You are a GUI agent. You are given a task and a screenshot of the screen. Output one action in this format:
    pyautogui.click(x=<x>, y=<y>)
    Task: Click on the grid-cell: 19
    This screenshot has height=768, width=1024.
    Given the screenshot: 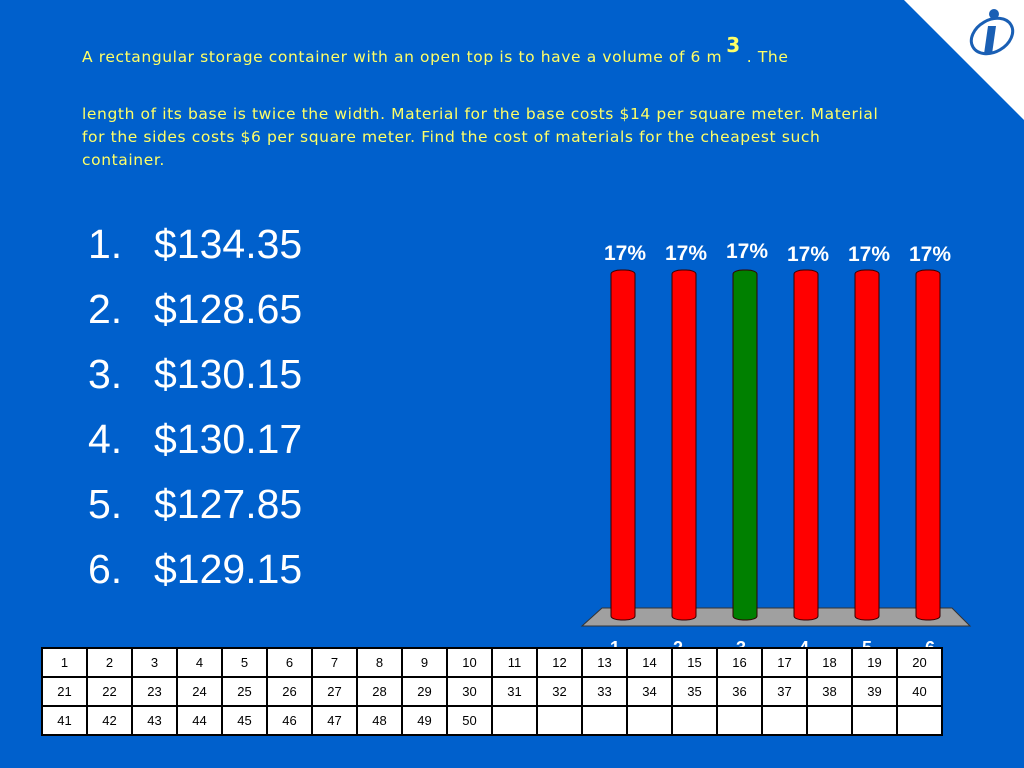 What is the action you would take?
    pyautogui.click(x=874, y=662)
    